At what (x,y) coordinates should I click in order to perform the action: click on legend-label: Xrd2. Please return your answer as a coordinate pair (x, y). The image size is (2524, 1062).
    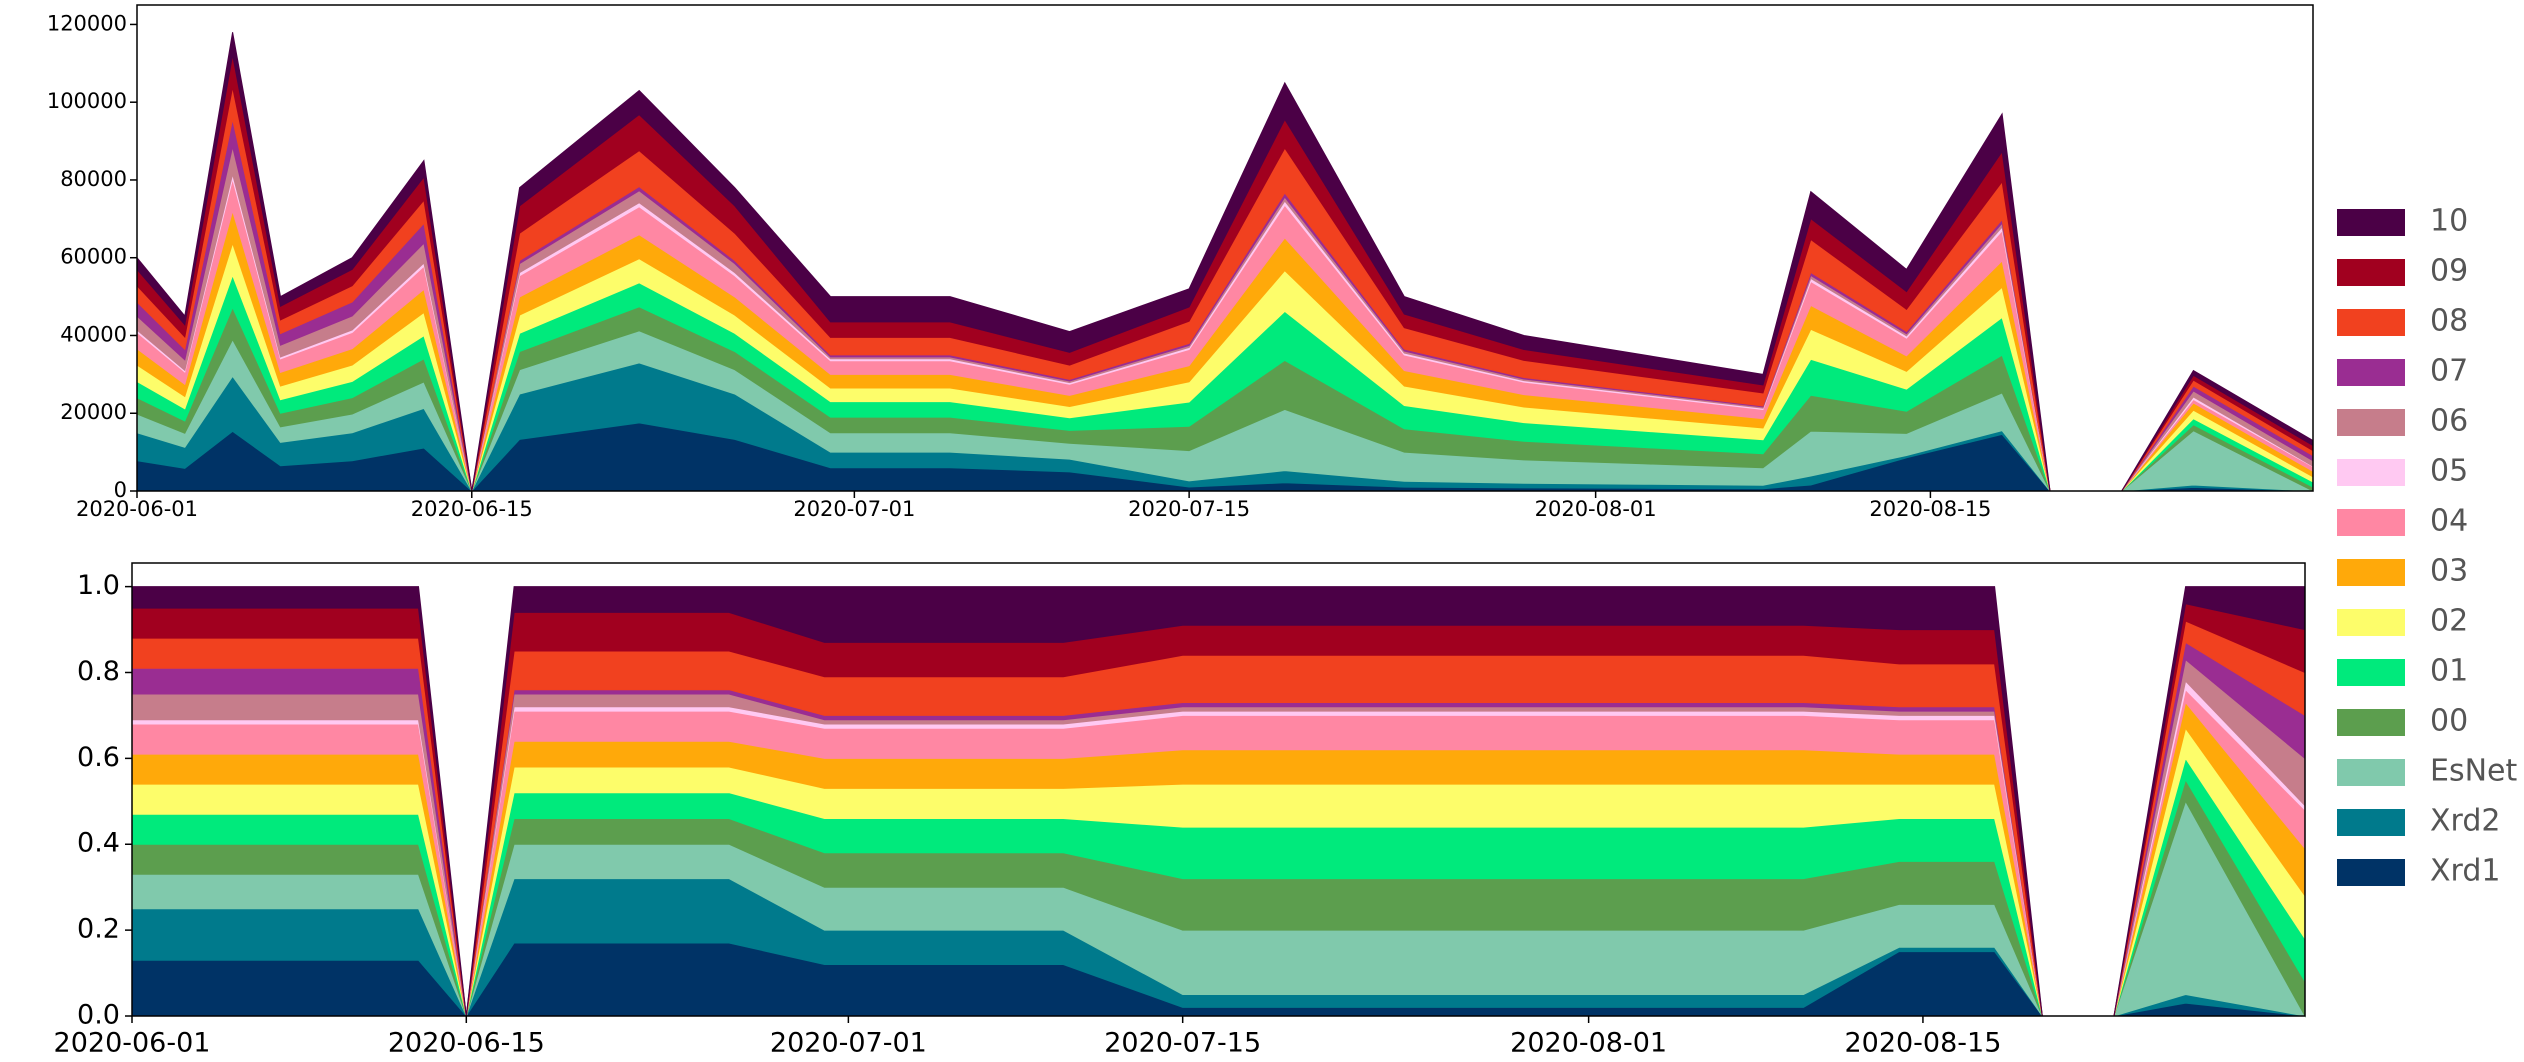
    Looking at the image, I should click on (2465, 821).